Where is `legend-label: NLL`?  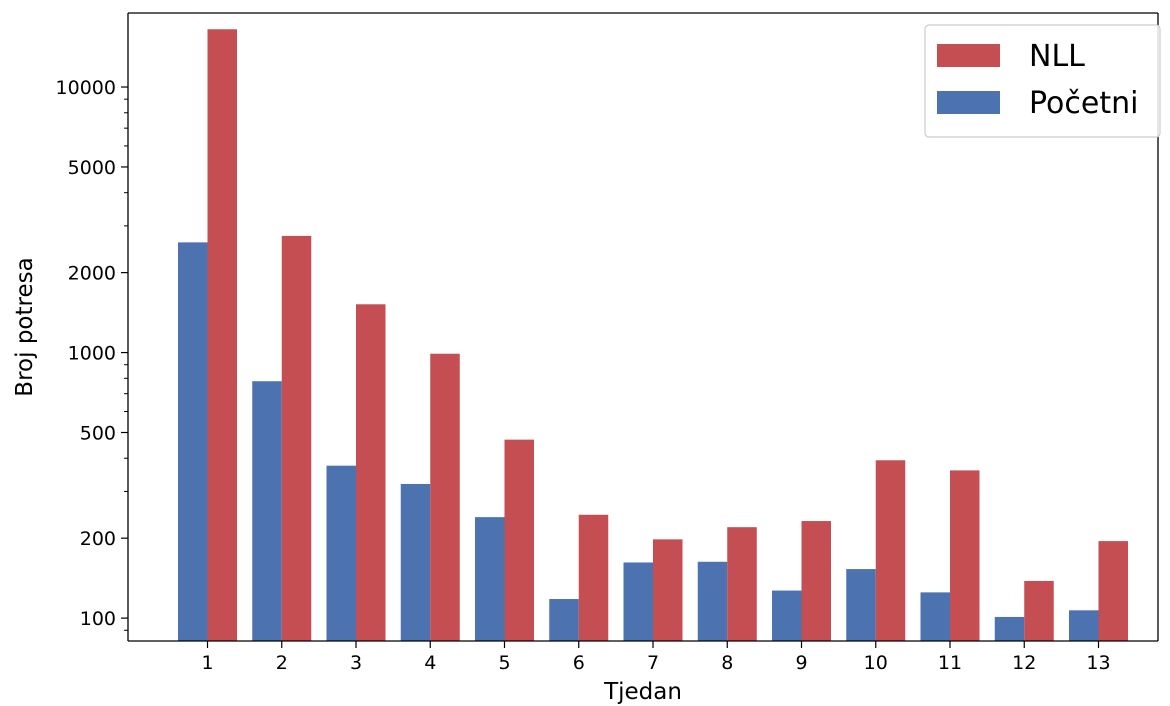
legend-label: NLL is located at coordinates (1057, 56).